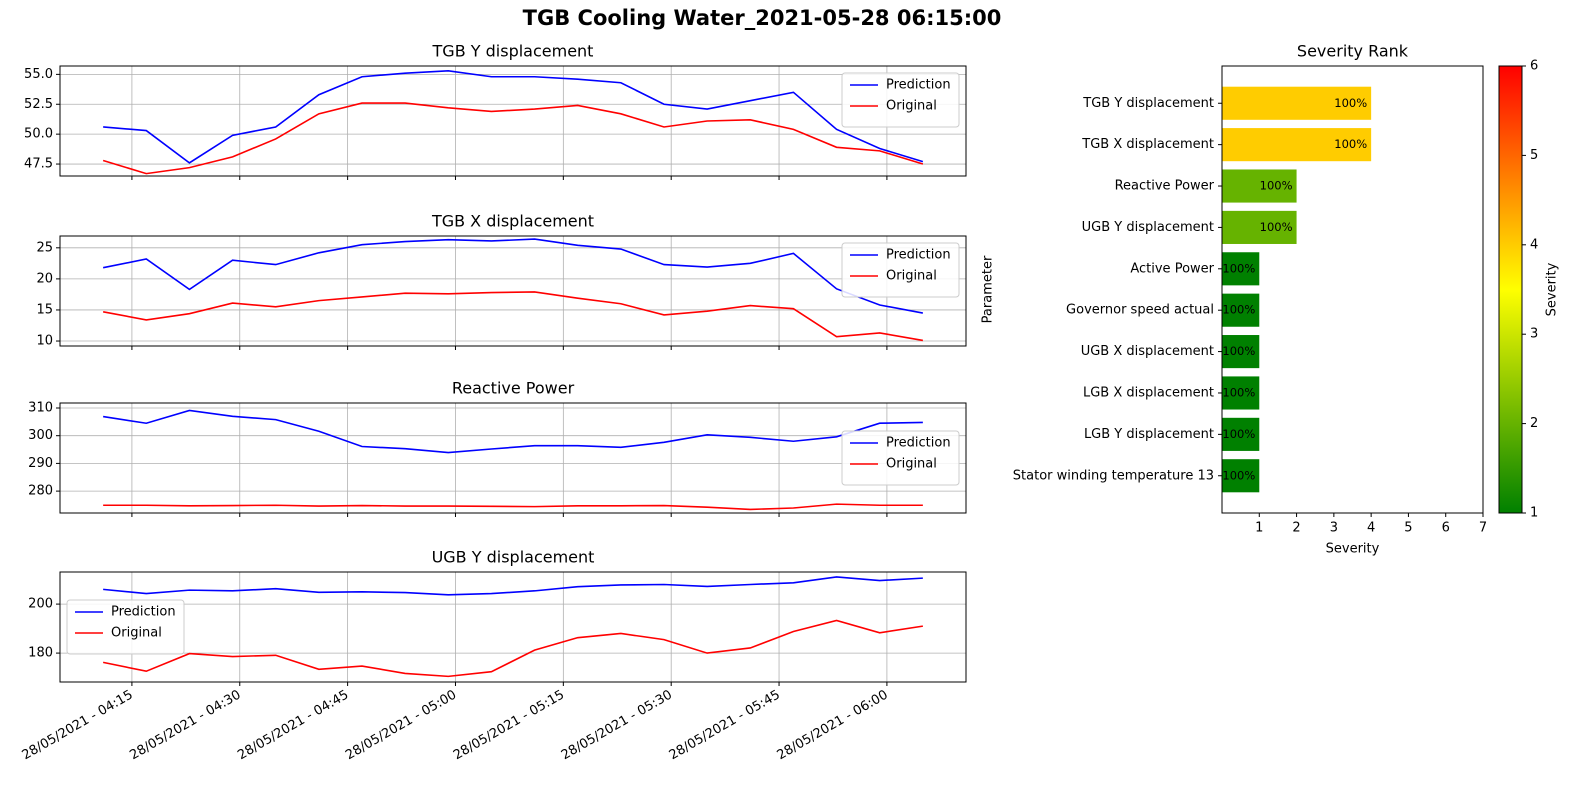 The width and height of the screenshot is (1588, 789). Describe the element at coordinates (1148, 392) in the screenshot. I see `y-tick-label: LGB X displacement` at that location.